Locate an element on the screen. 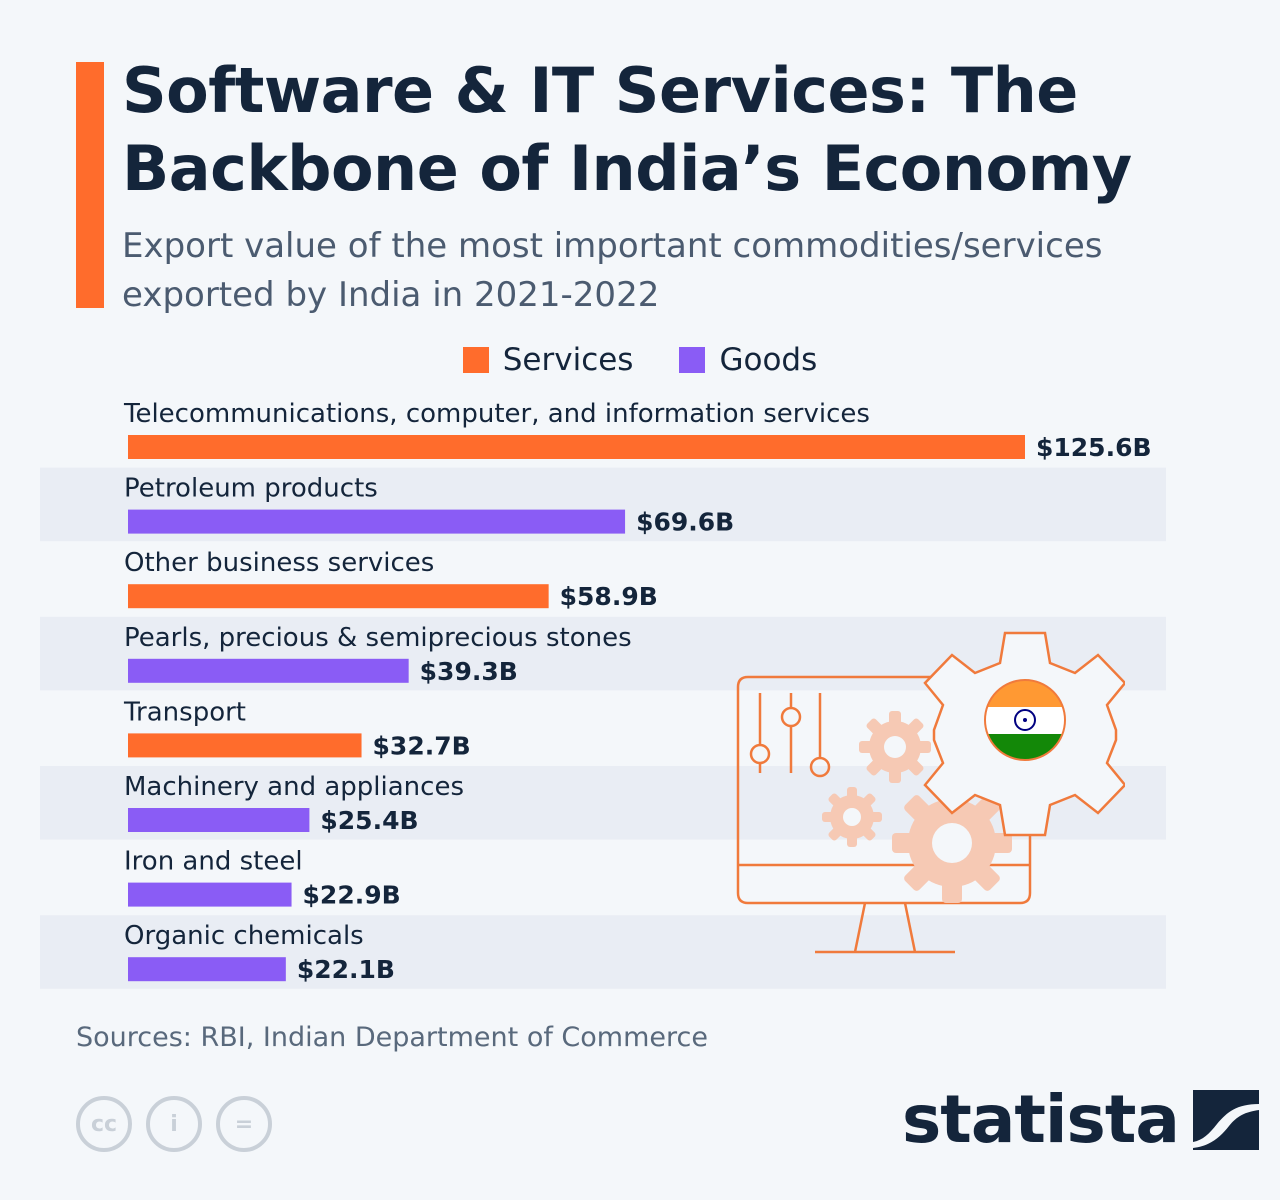 This screenshot has width=1280, height=1200. legend-swatch-goods is located at coordinates (692, 360).